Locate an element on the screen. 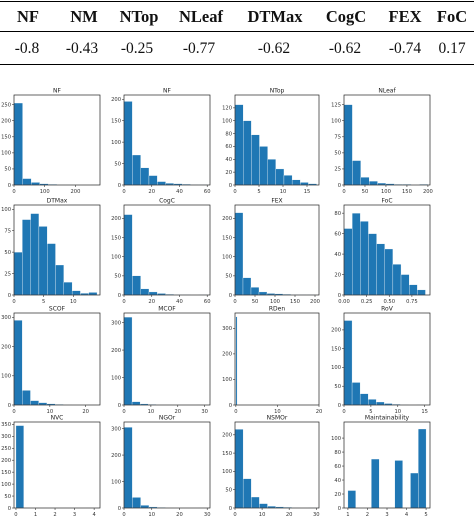 The width and height of the screenshot is (474, 520). histogram-title: FoC is located at coordinates (386, 201).